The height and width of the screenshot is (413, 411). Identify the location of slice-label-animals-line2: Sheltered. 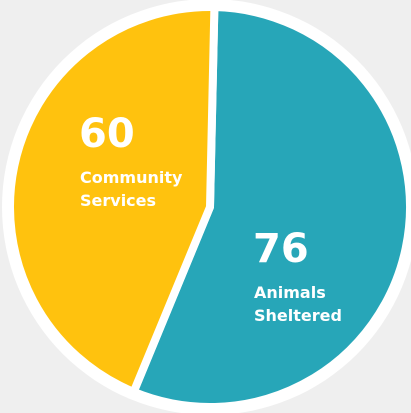
(298, 315).